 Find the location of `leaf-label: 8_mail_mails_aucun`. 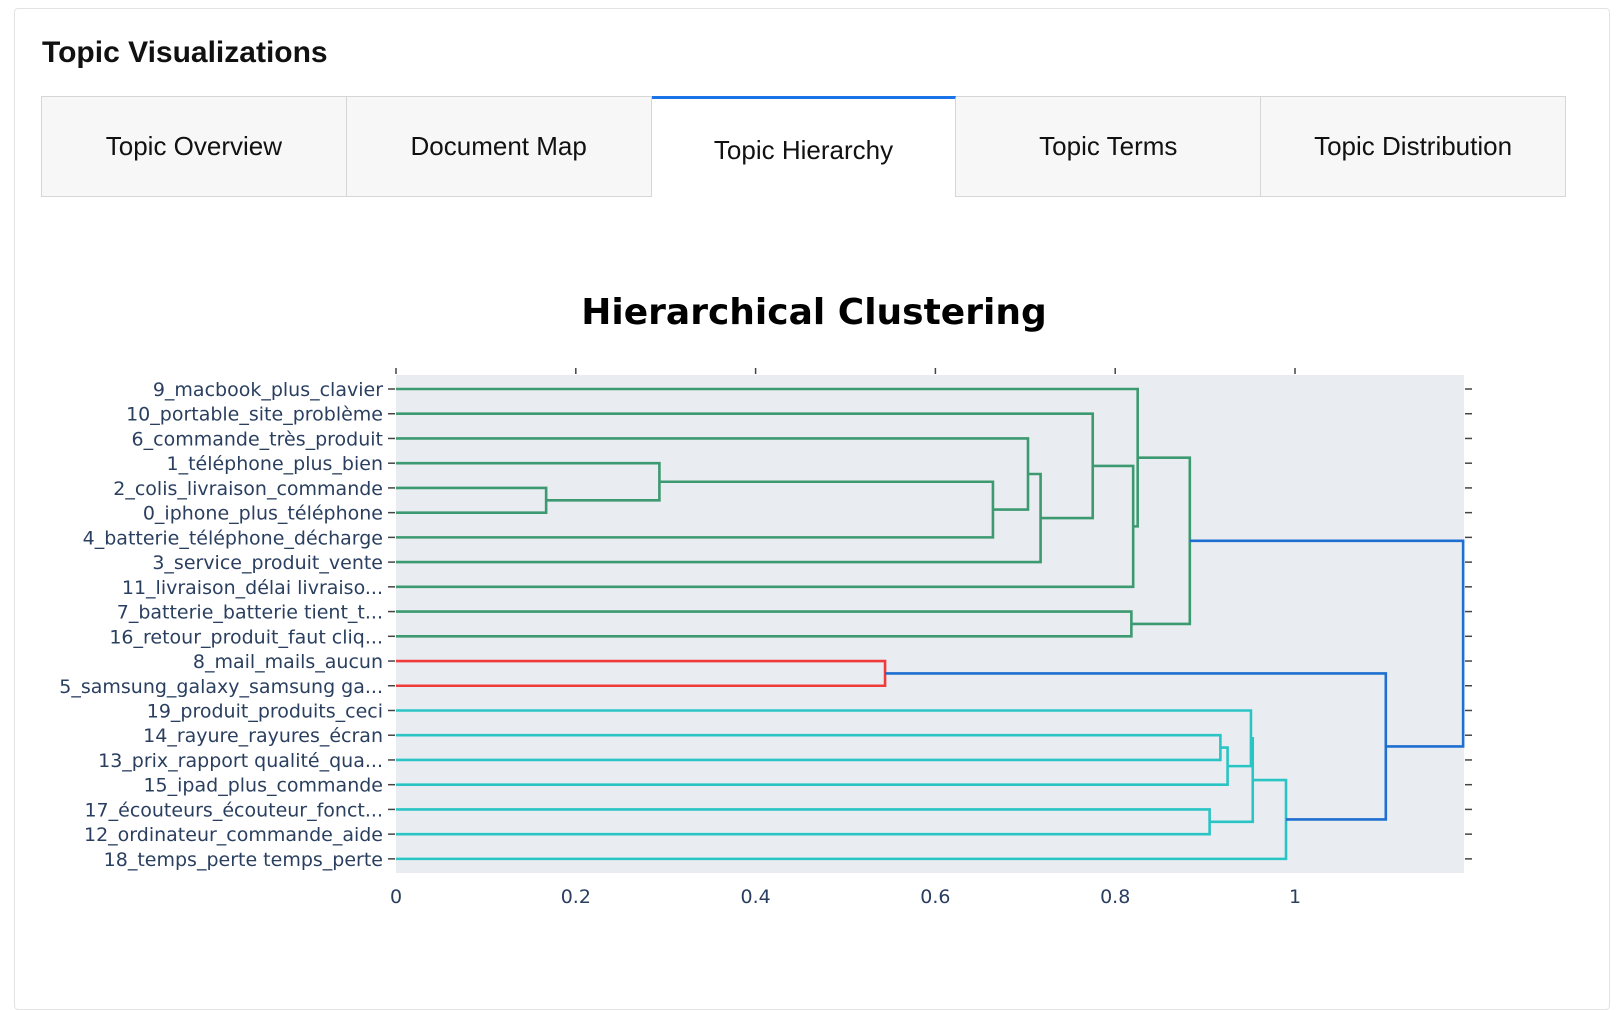

leaf-label: 8_mail_mails_aucun is located at coordinates (288, 662).